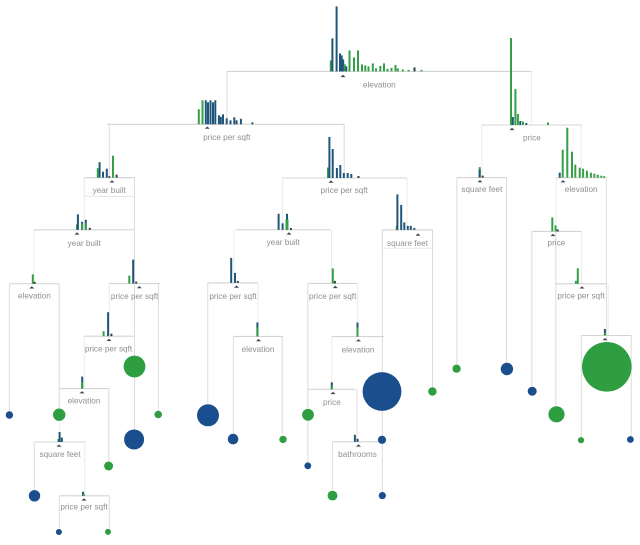 This screenshot has height=545, width=640. What do you see at coordinates (357, 454) in the screenshot?
I see `svg-text: bathrooms` at bounding box center [357, 454].